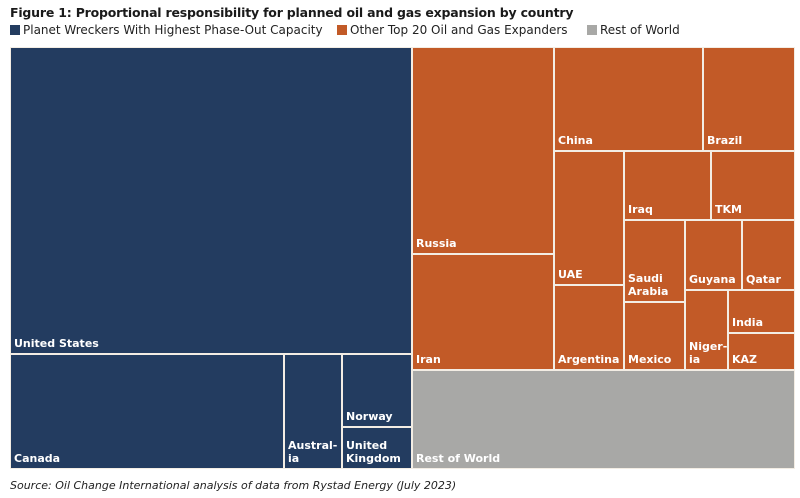 The image size is (800, 498). What do you see at coordinates (713, 255) in the screenshot?
I see `treemap-cell-guyana: Guyana` at bounding box center [713, 255].